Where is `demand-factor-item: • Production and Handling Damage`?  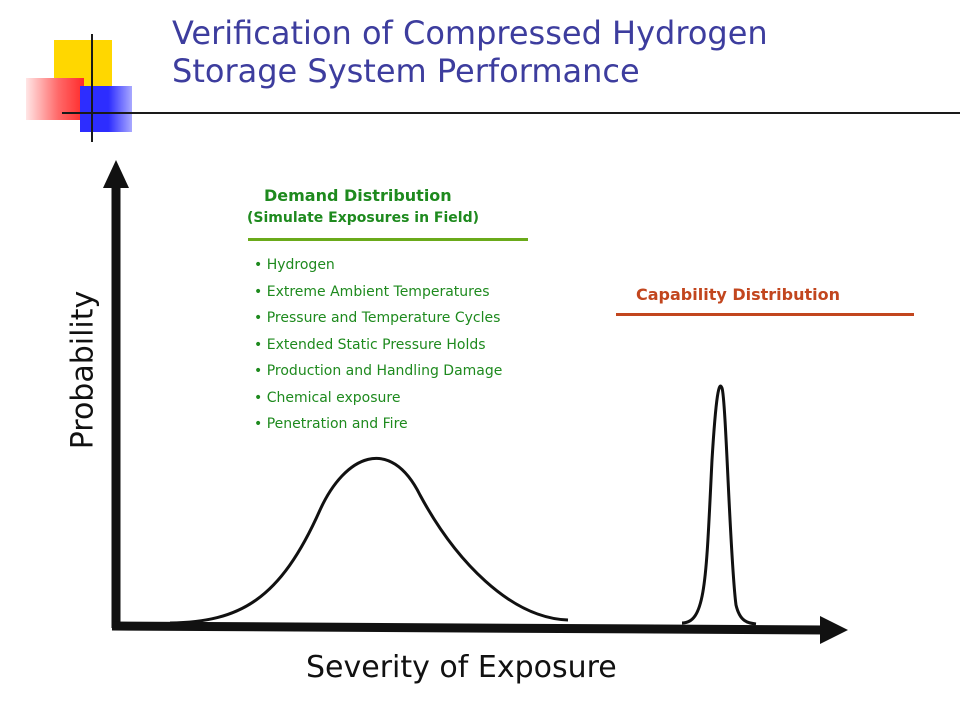 demand-factor-item: • Production and Handling Damage is located at coordinates (378, 371).